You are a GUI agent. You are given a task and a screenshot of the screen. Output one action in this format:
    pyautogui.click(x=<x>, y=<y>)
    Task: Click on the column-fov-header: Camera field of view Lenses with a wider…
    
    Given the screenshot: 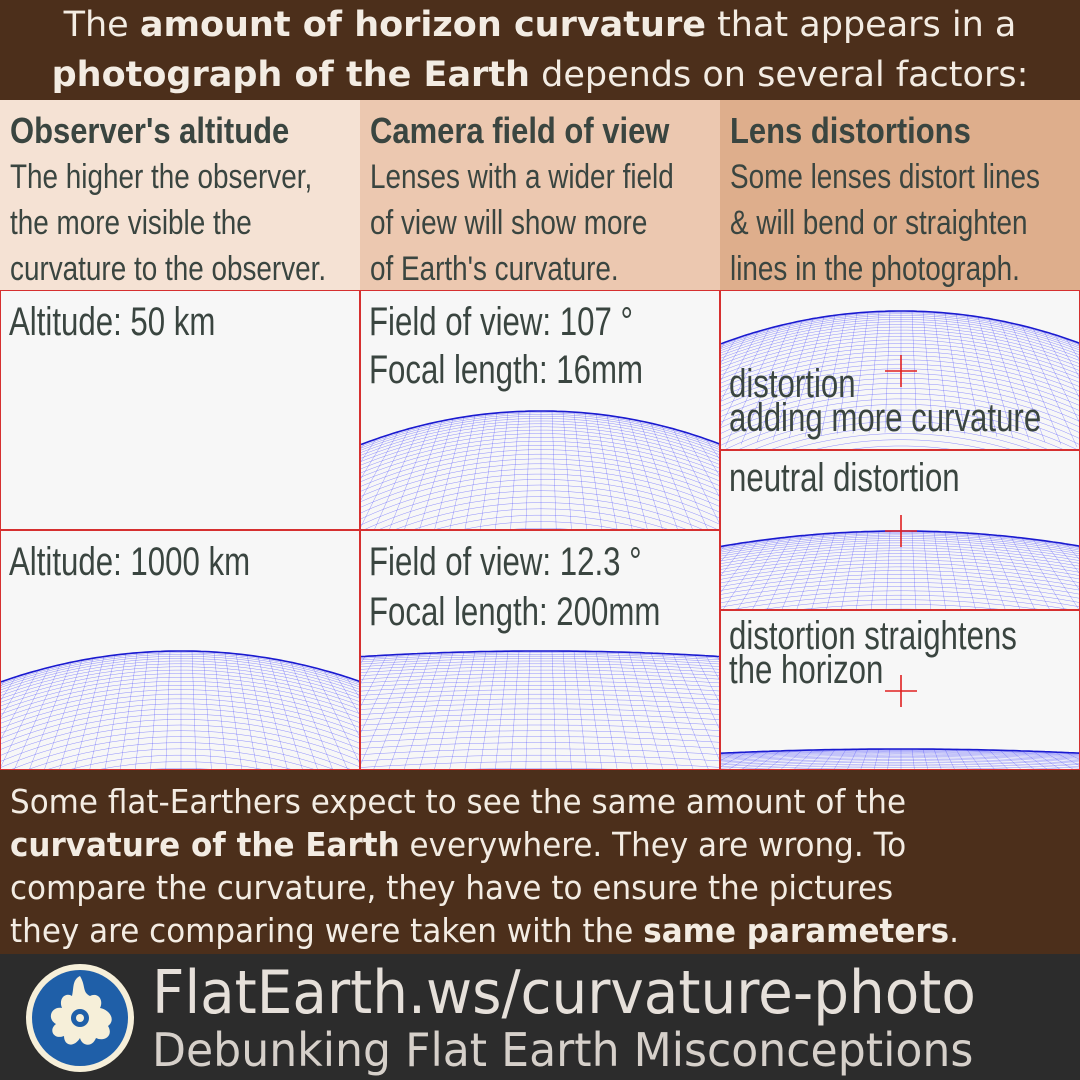 What is the action you would take?
    pyautogui.click(x=540, y=195)
    